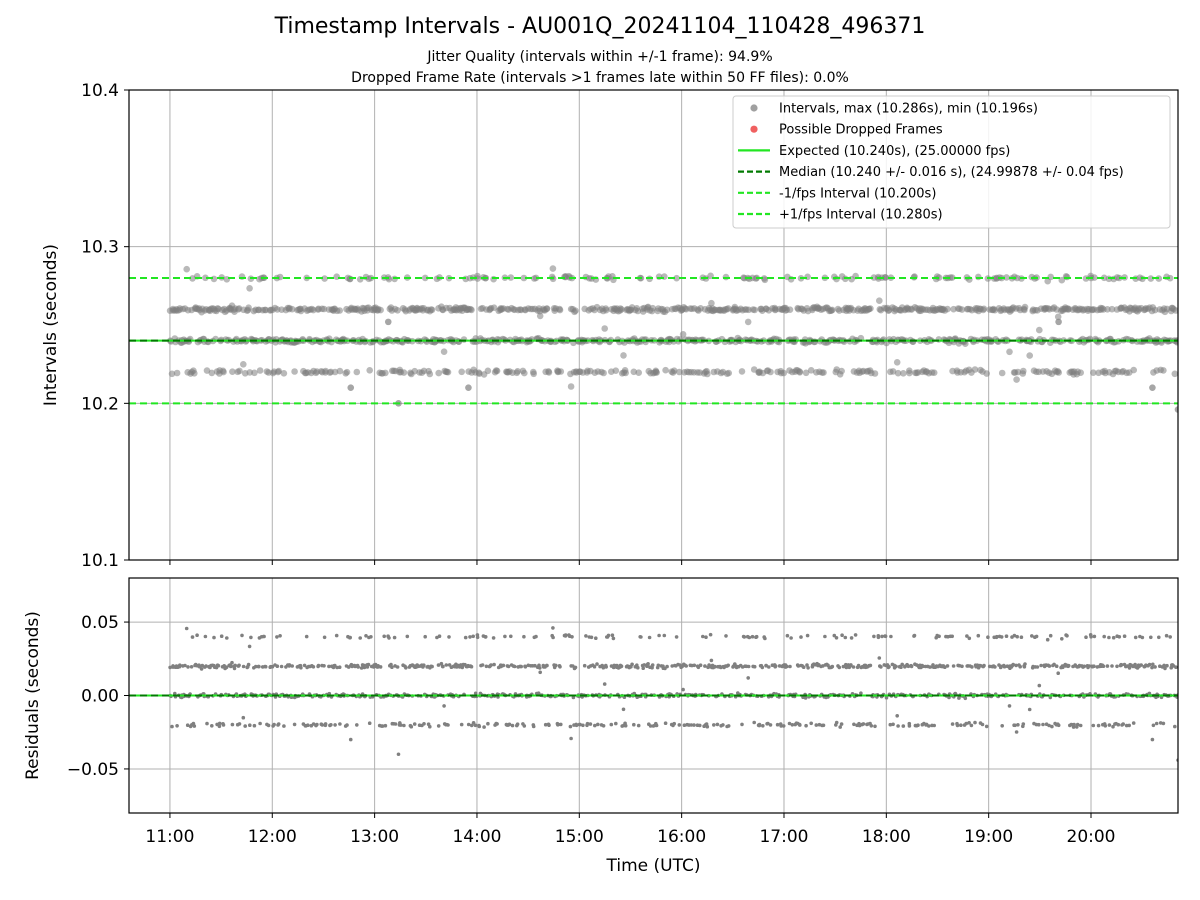 Image resolution: width=1200 pixels, height=900 pixels. I want to click on x-tick-label: 19:00, so click(988, 837).